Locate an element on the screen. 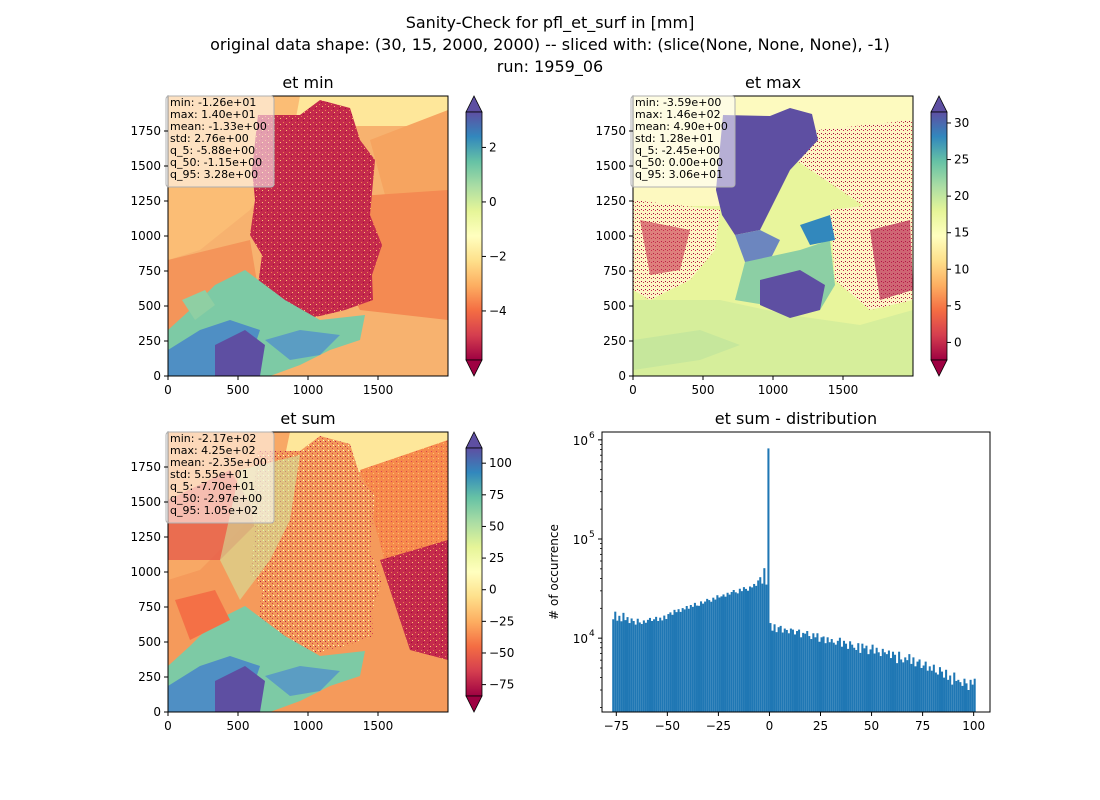 Image resolution: width=1100 pixels, height=800 pixels. stat-line: std: 5.55e+01 is located at coordinates (209, 474).